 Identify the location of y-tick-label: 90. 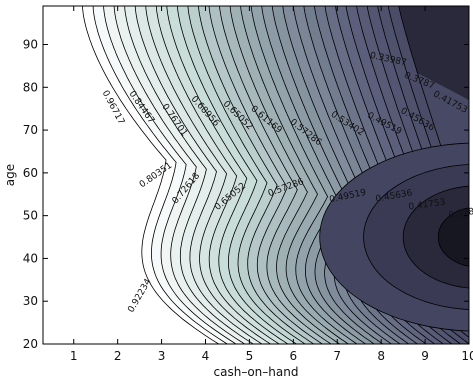
(30, 45).